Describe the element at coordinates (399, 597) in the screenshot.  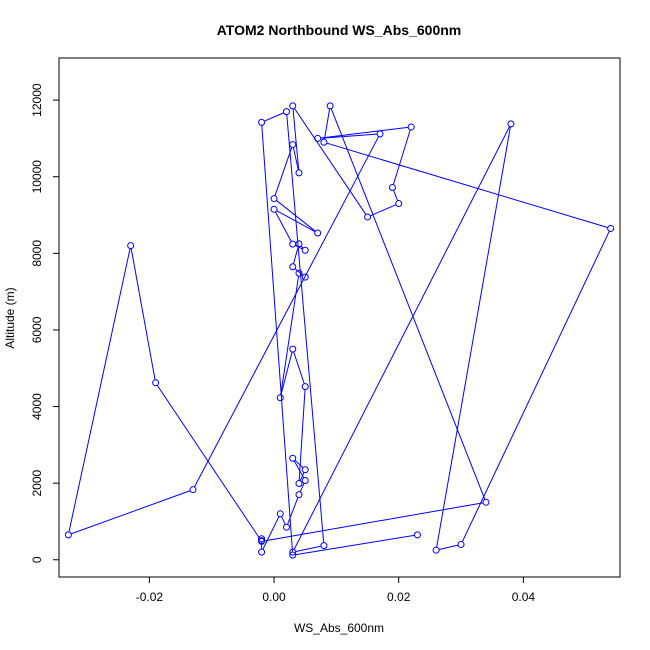
I see `x-tick-label: 0.02` at that location.